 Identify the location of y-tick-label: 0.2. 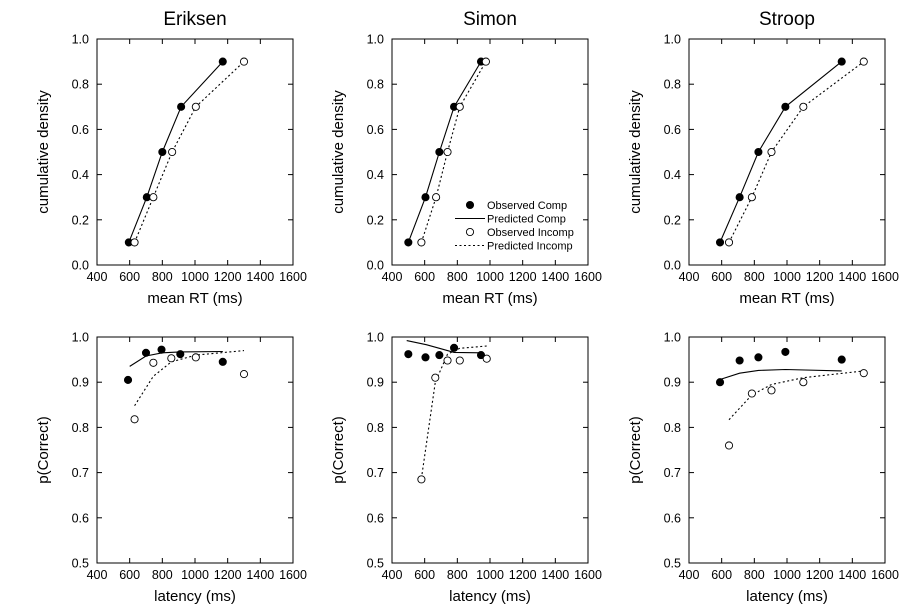
(672, 220).